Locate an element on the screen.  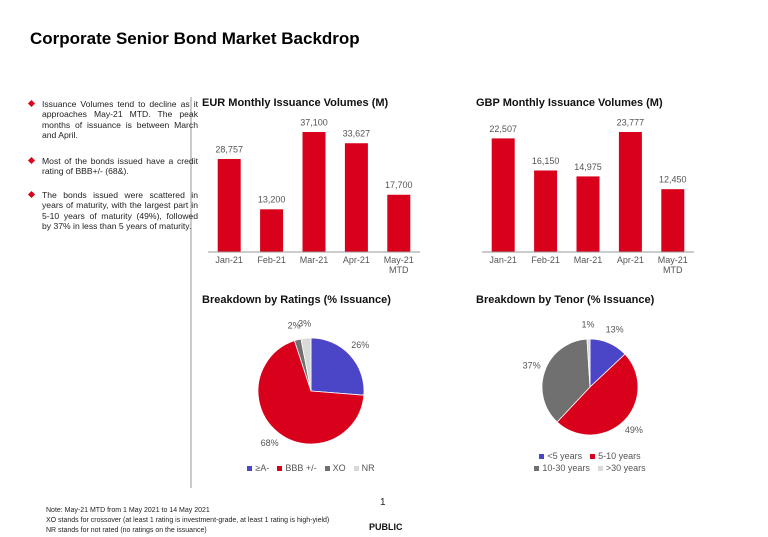
legend-label: 5-10 years is located at coordinates (619, 456).